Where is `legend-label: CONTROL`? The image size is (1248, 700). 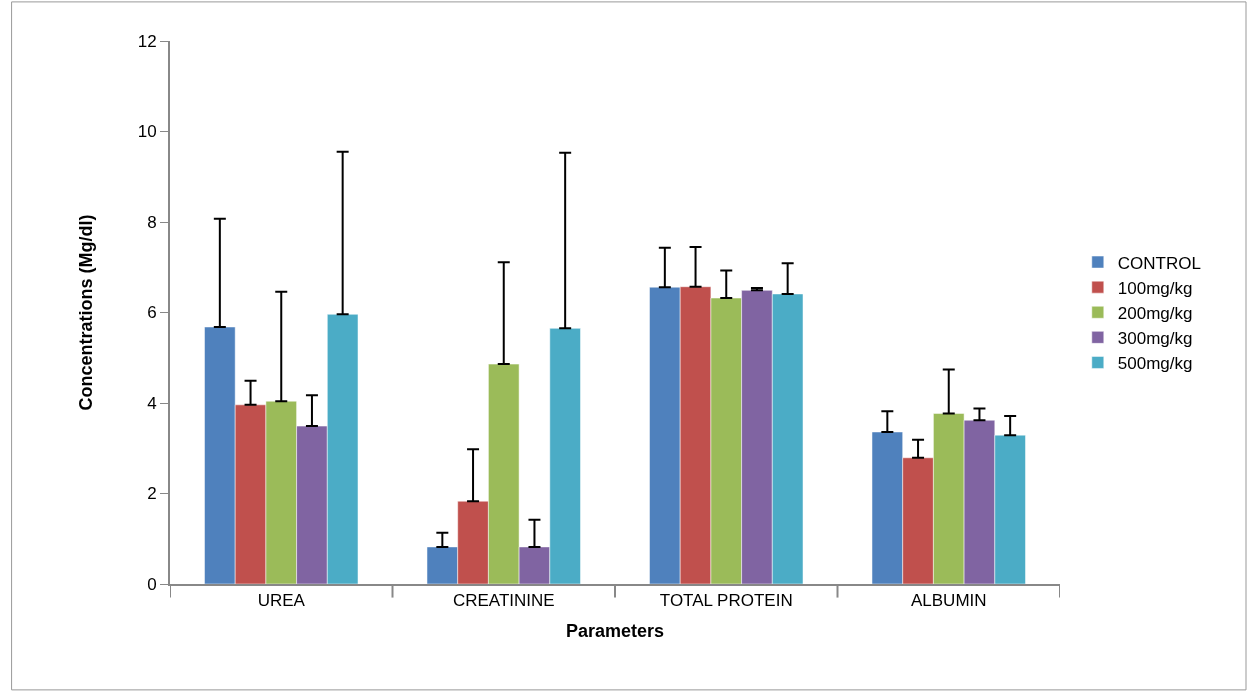
legend-label: CONTROL is located at coordinates (1159, 263).